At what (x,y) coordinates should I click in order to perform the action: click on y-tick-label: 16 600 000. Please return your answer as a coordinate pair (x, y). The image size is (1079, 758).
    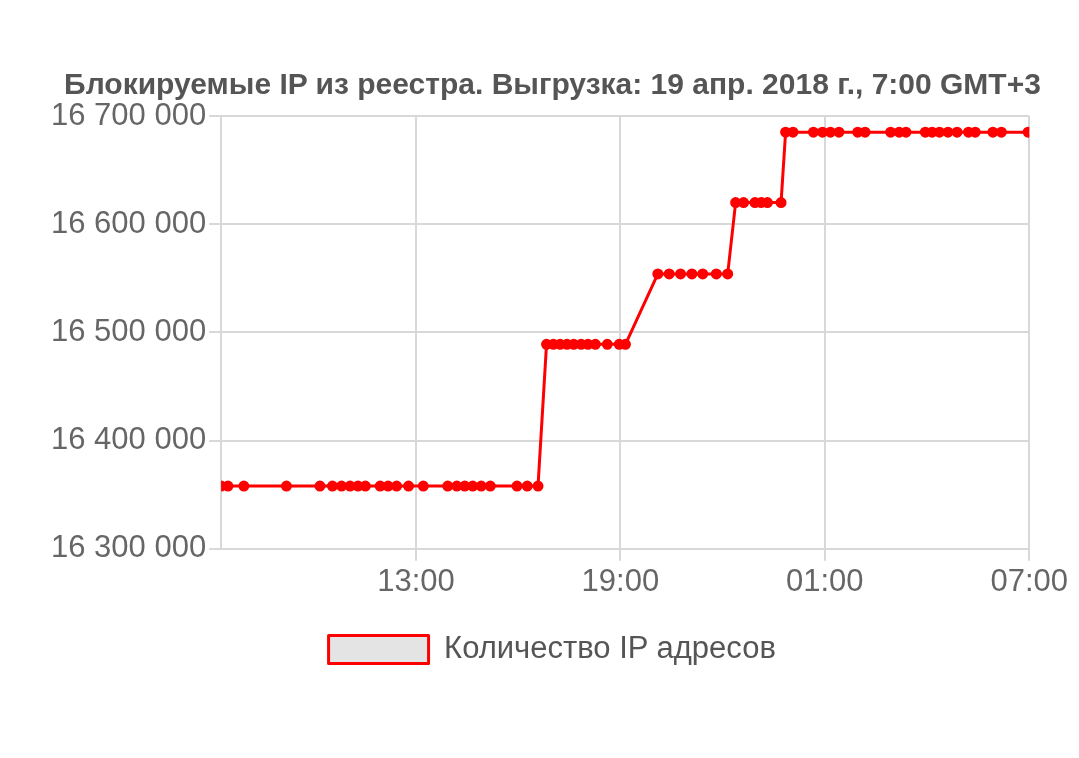
    Looking at the image, I should click on (129, 222).